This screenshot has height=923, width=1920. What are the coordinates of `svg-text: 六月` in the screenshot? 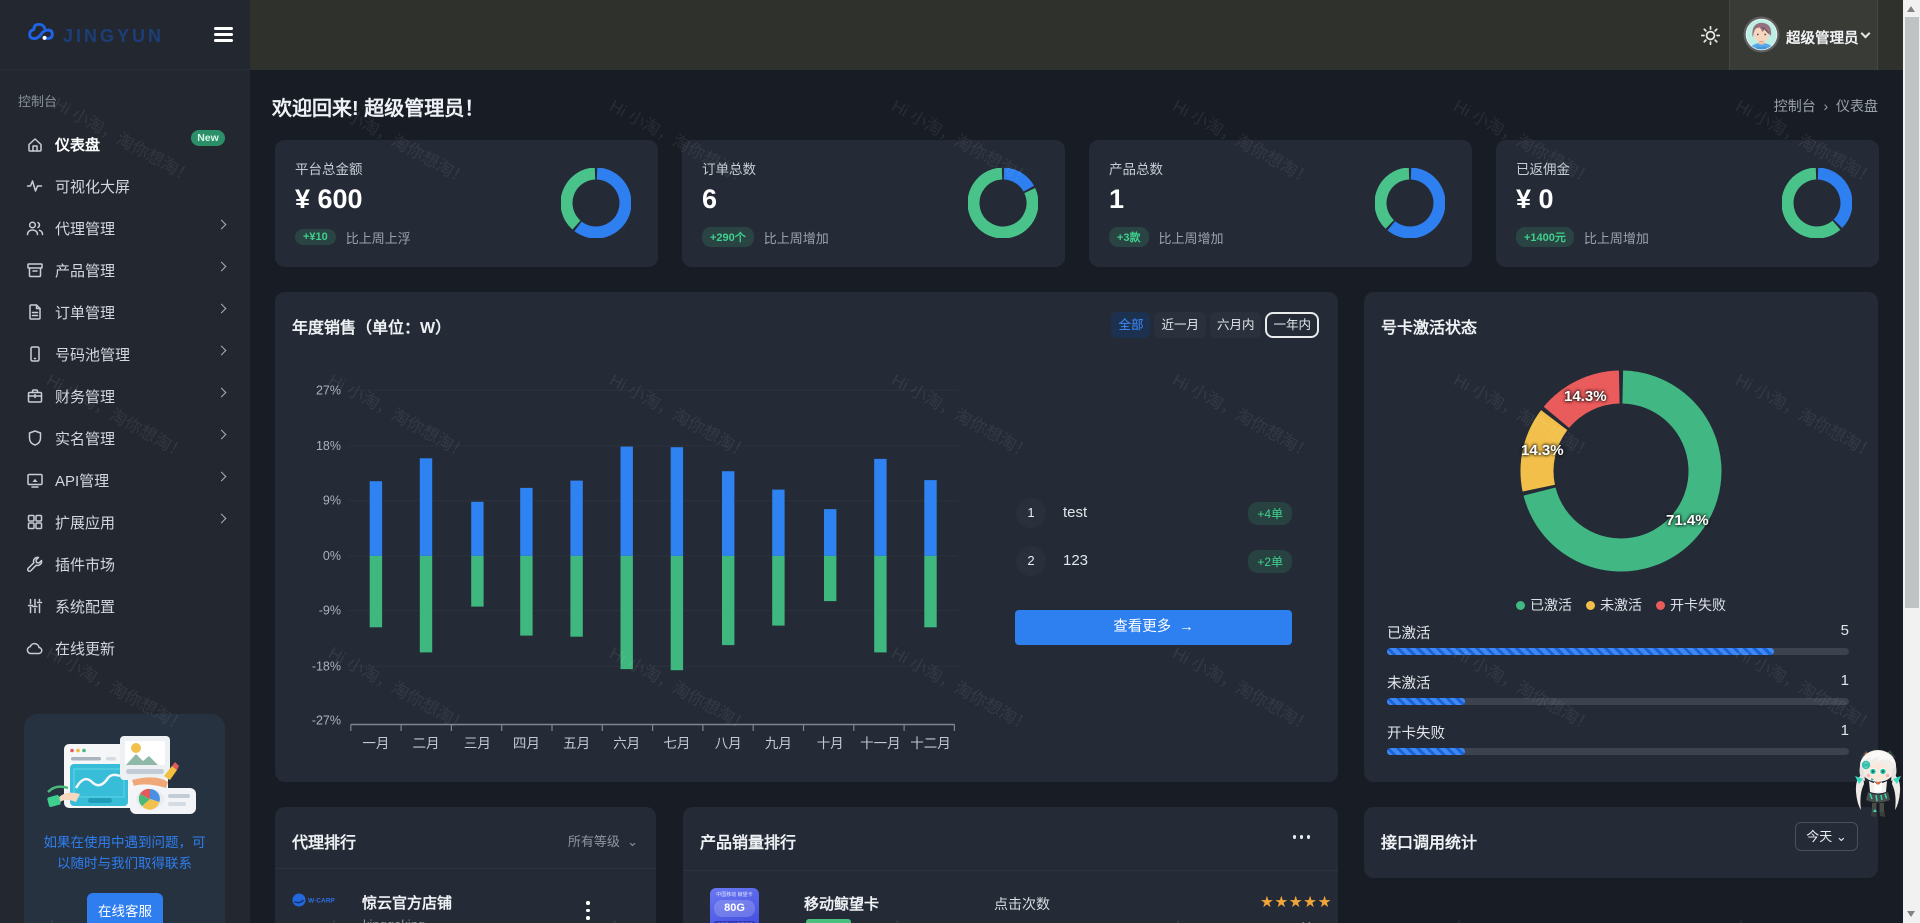 It's located at (626, 743).